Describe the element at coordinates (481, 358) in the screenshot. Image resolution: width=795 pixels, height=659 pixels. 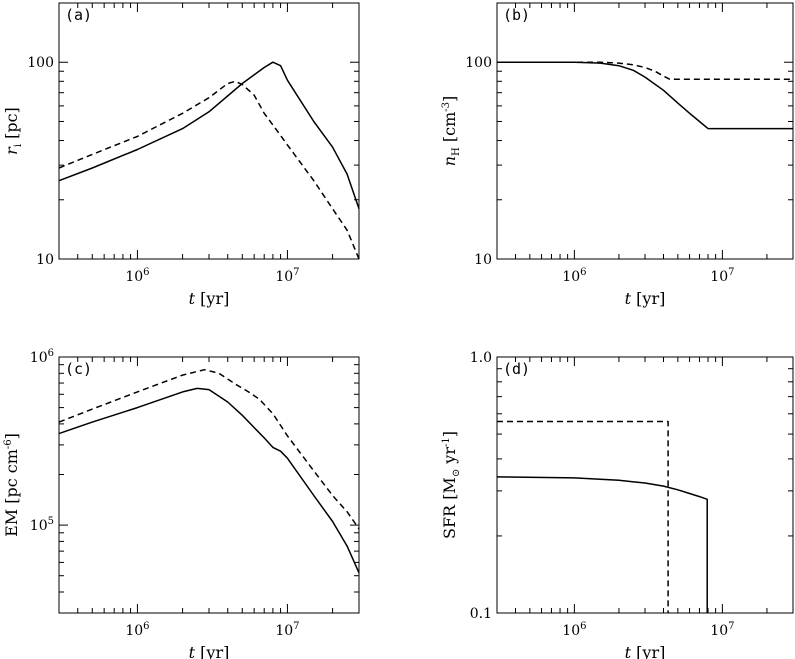
I see `y-tick-label: 1.0` at that location.